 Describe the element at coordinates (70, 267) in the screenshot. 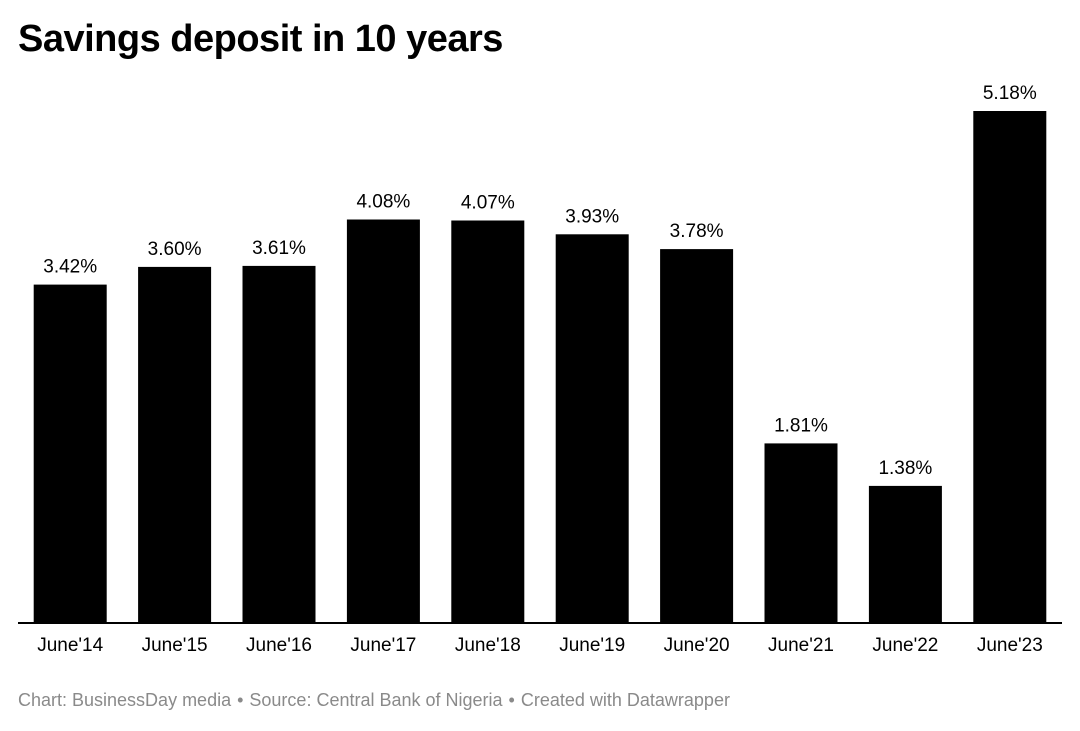

I see `value-label-0: 3.42%` at that location.